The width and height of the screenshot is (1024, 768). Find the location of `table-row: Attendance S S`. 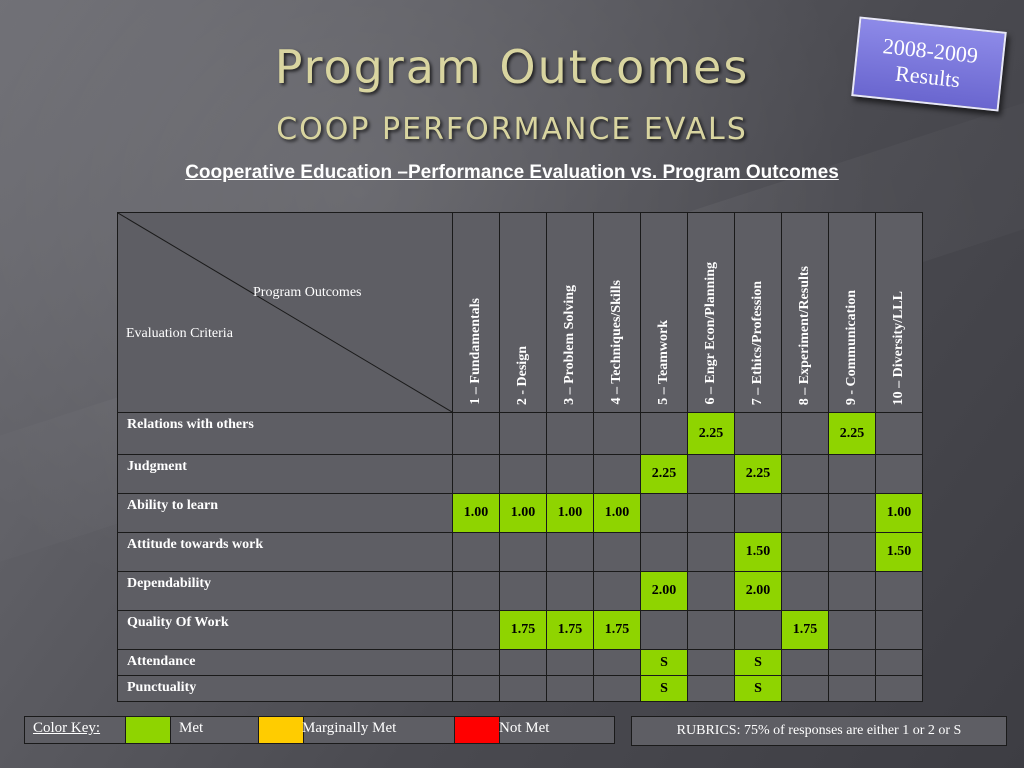

table-row: Attendance S S is located at coordinates (520, 662).